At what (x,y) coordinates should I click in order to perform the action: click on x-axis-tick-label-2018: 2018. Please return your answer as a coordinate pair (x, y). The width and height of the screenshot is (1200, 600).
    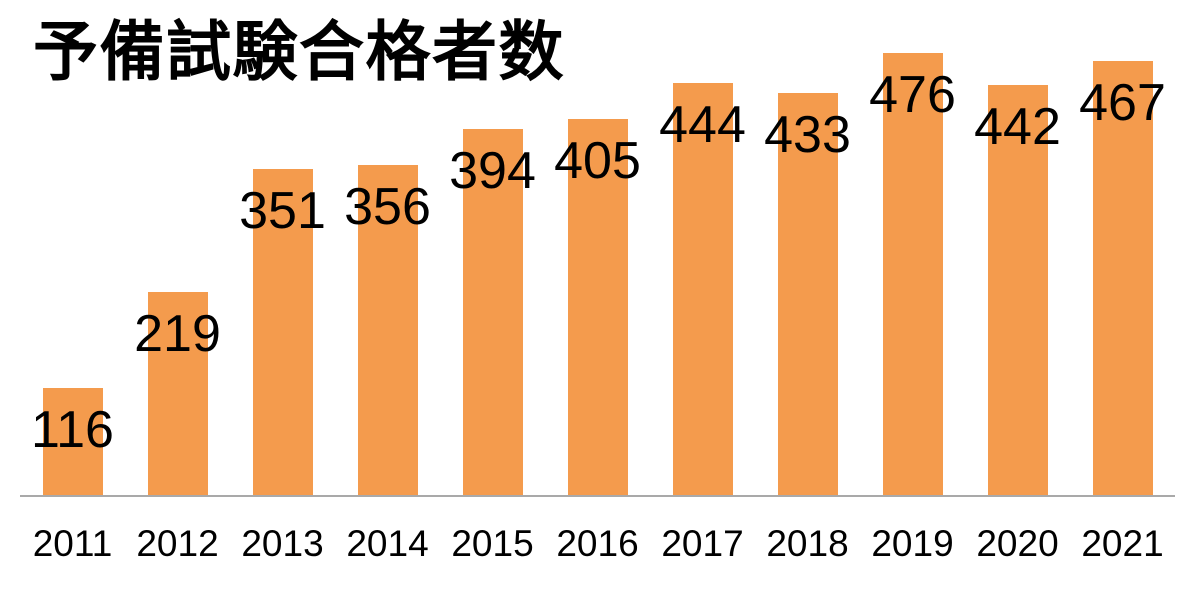
    Looking at the image, I should click on (807, 543).